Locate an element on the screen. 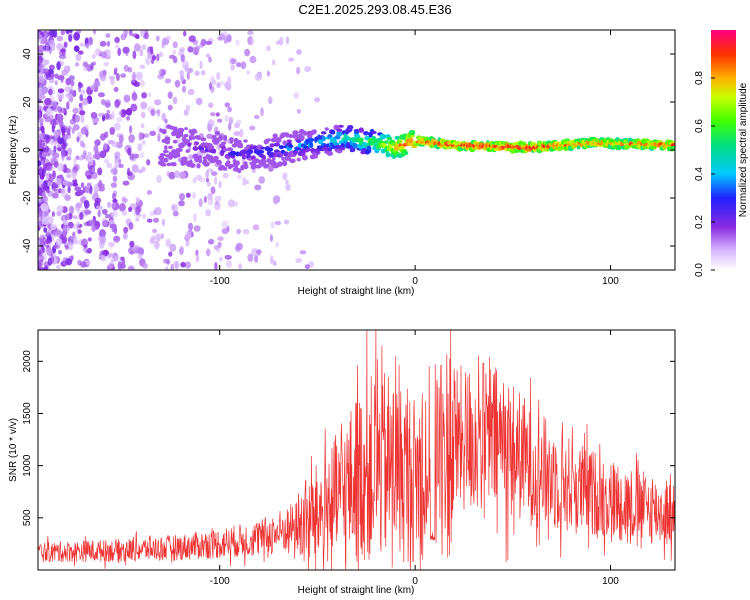 This screenshot has height=600, width=750. y-tick-label: 0 is located at coordinates (27, 150).